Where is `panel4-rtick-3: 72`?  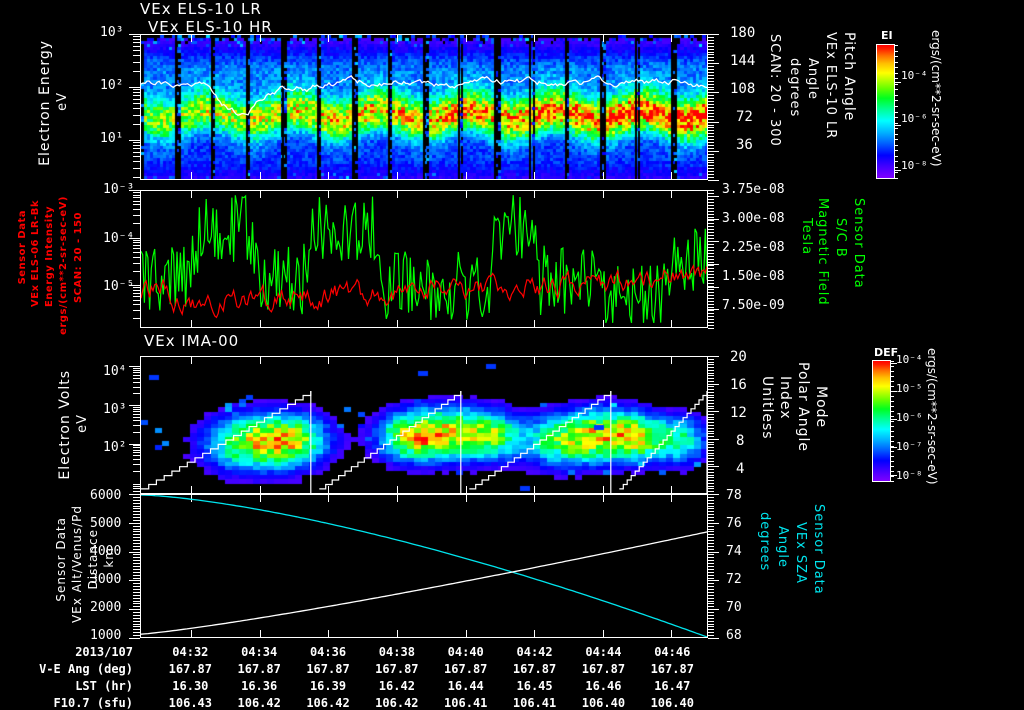
panel4-rtick-3: 72 is located at coordinates (734, 579).